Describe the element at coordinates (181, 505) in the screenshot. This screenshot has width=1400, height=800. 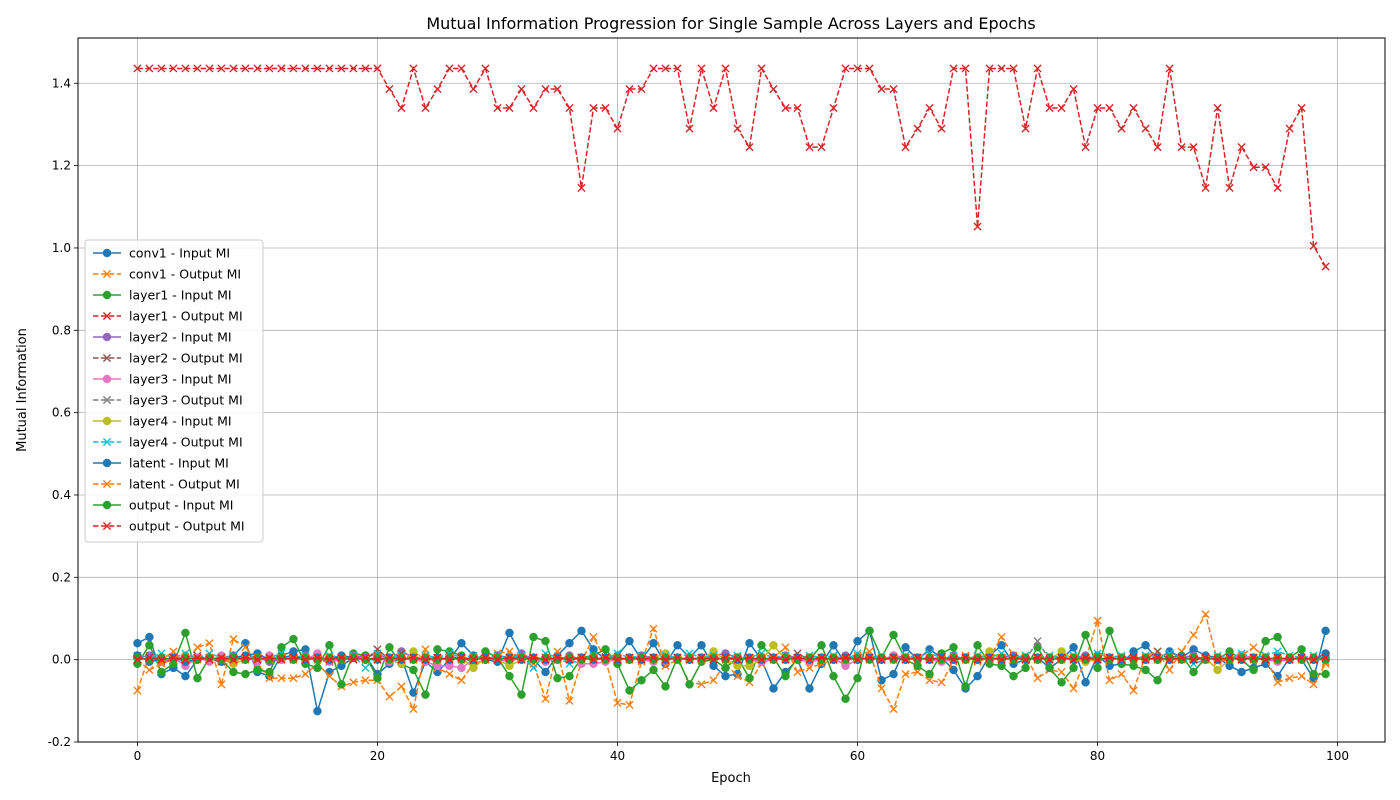
I see `legend-label: output - Input MI` at that location.